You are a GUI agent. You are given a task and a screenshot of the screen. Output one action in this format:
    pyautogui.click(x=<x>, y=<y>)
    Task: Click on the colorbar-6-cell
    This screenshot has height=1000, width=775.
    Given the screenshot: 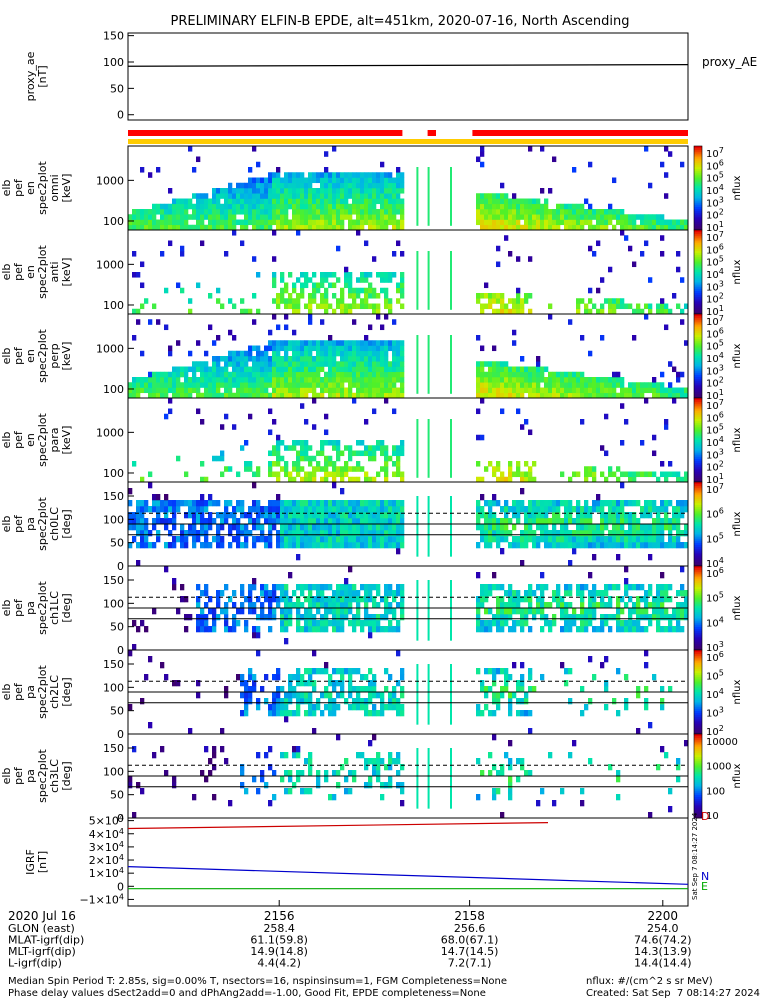 What is the action you would take?
    pyautogui.click(x=698, y=622)
    